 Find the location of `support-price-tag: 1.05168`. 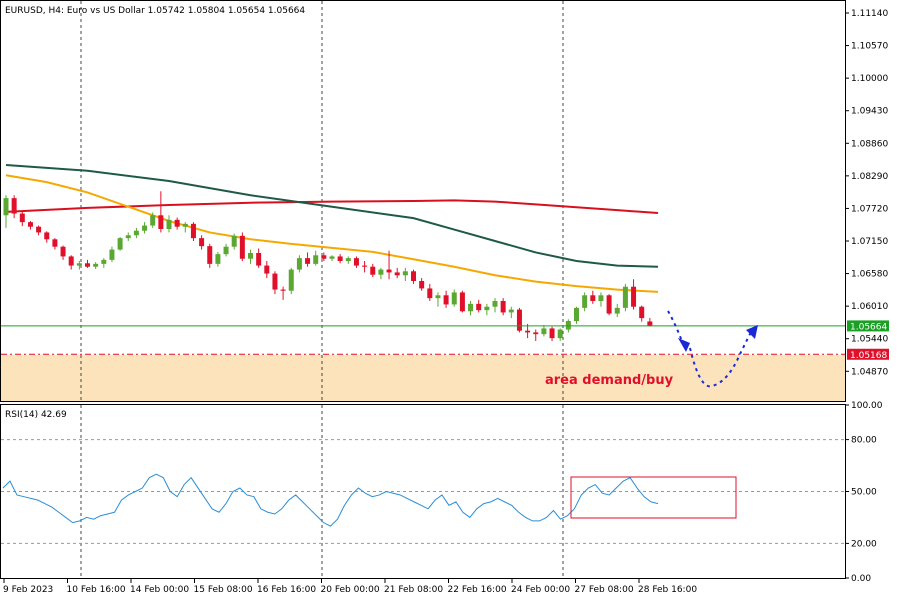

support-price-tag: 1.05168 is located at coordinates (868, 354).